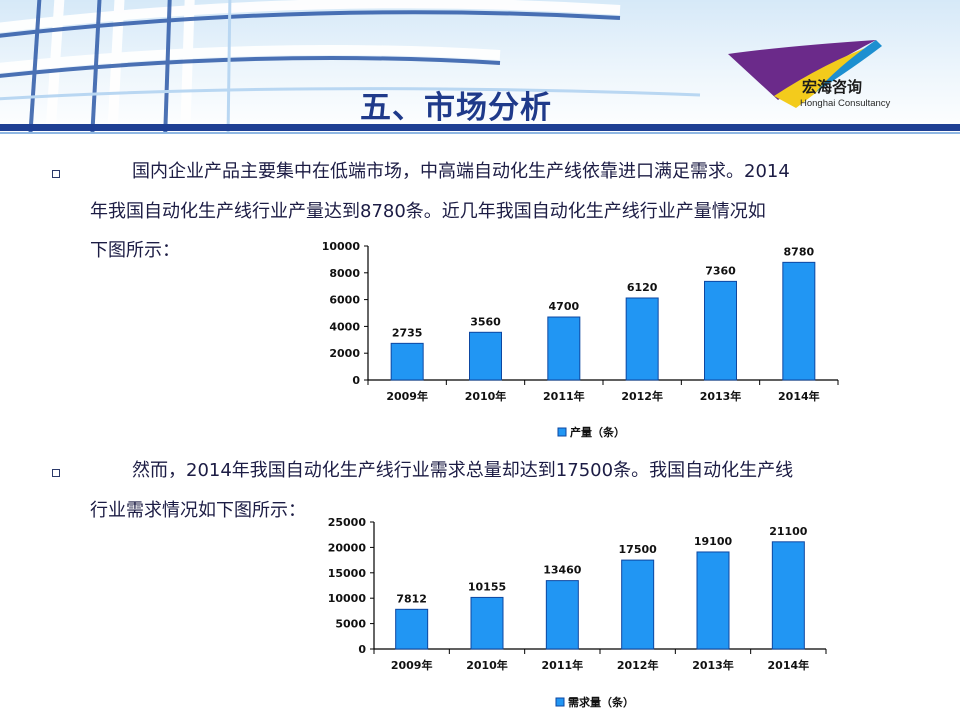 This screenshot has width=960, height=720. Describe the element at coordinates (788, 531) in the screenshot. I see `bar-value-label: 21100` at that location.